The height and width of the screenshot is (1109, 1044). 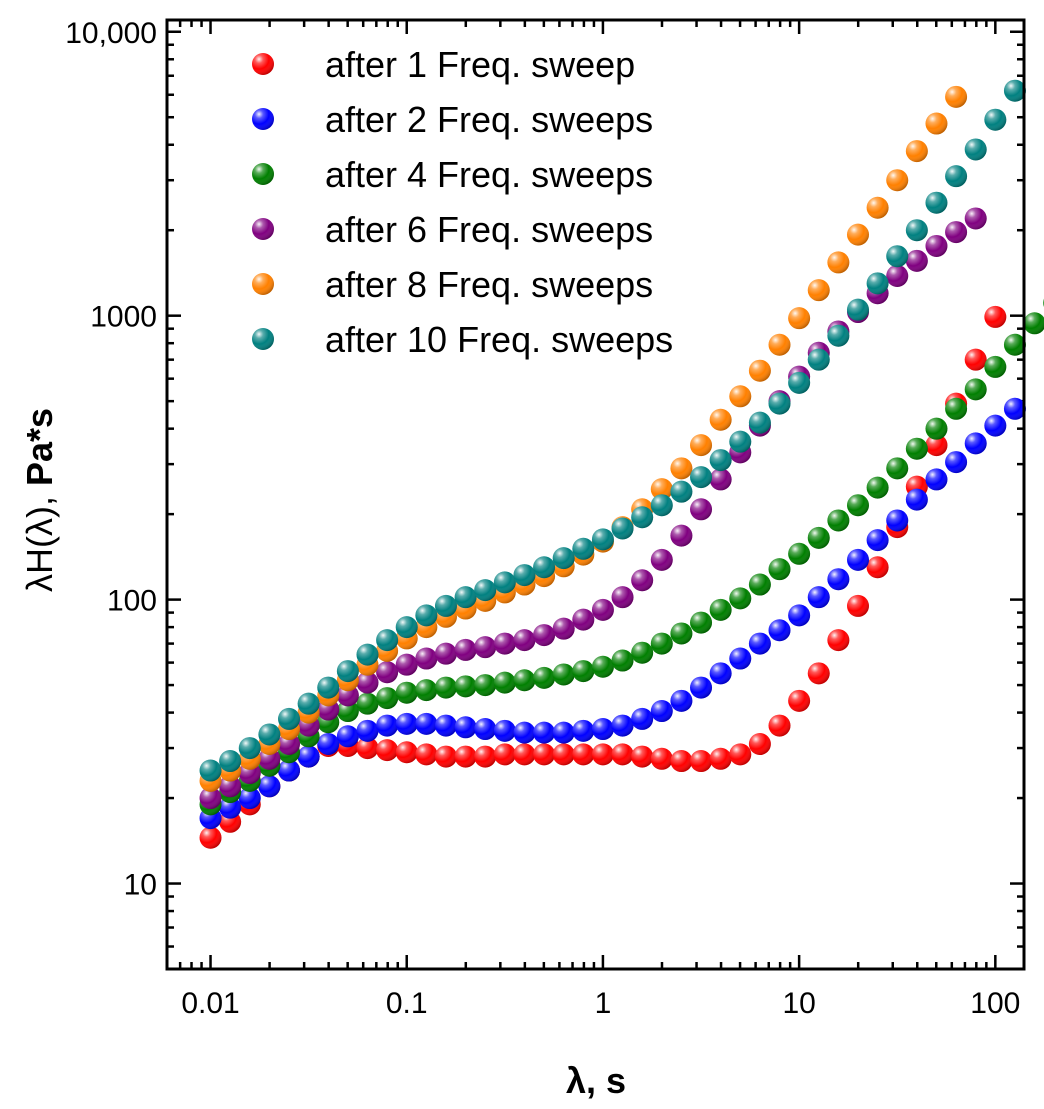 I want to click on y-tick-label: 10,000, so click(x=111, y=33).